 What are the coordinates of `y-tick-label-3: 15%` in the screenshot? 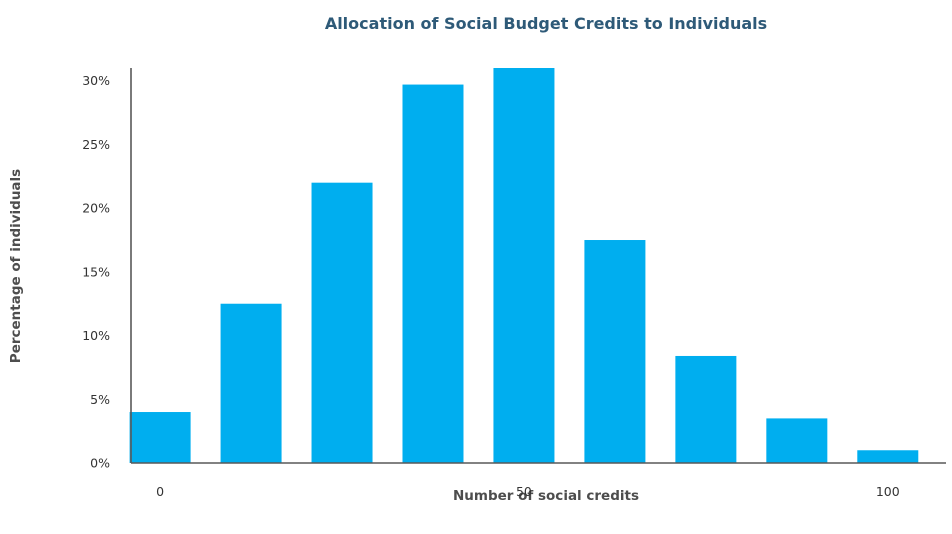 It's located at (96, 271).